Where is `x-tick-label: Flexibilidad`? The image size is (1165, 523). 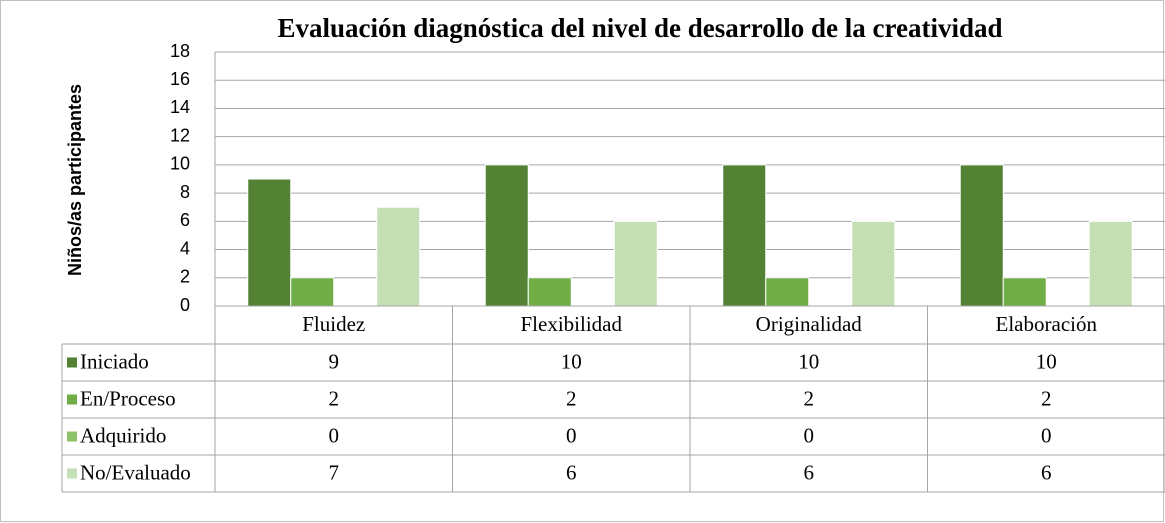 x-tick-label: Flexibilidad is located at coordinates (572, 324).